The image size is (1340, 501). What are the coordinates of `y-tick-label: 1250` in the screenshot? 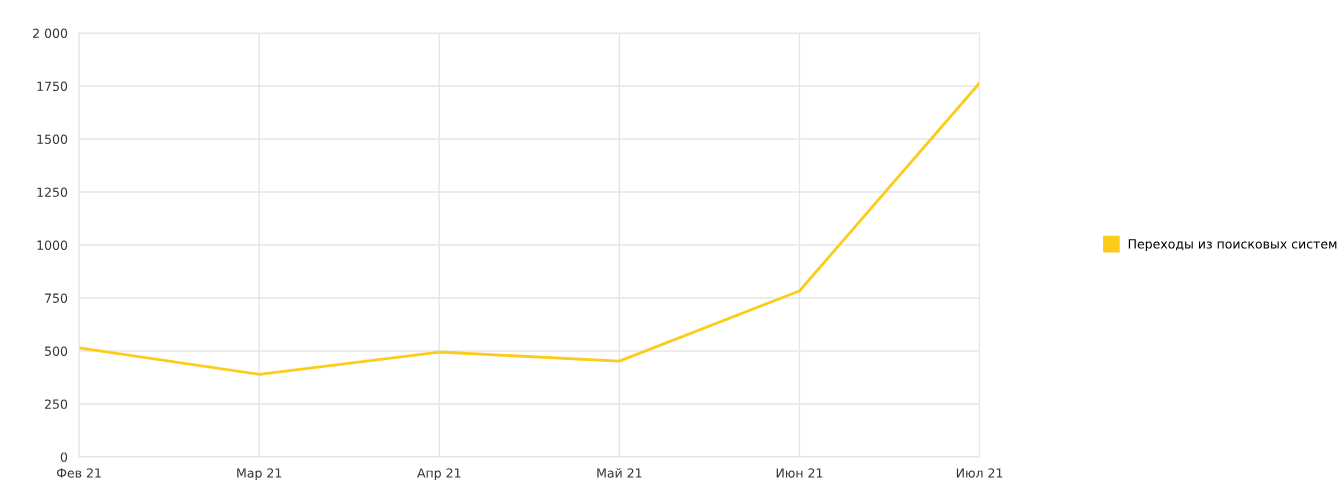 It's located at (52, 192).